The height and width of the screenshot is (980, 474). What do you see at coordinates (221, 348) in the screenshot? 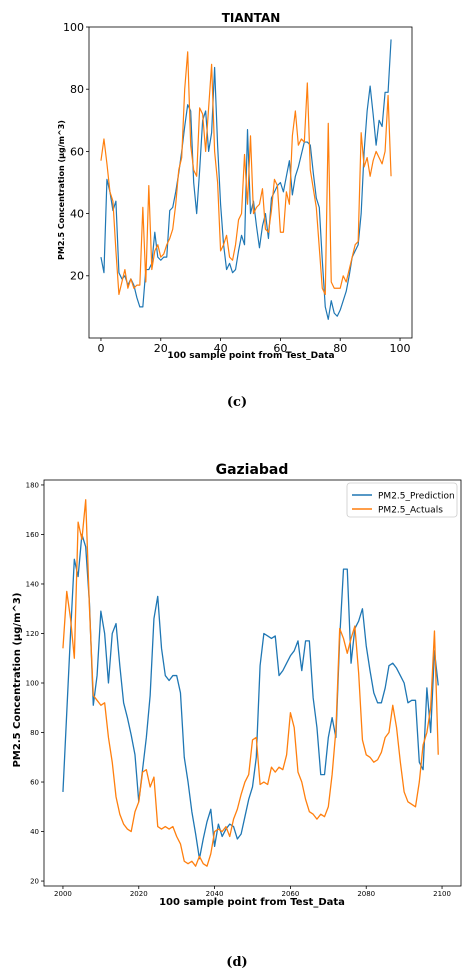
I see `x-tick-label: 40` at bounding box center [221, 348].